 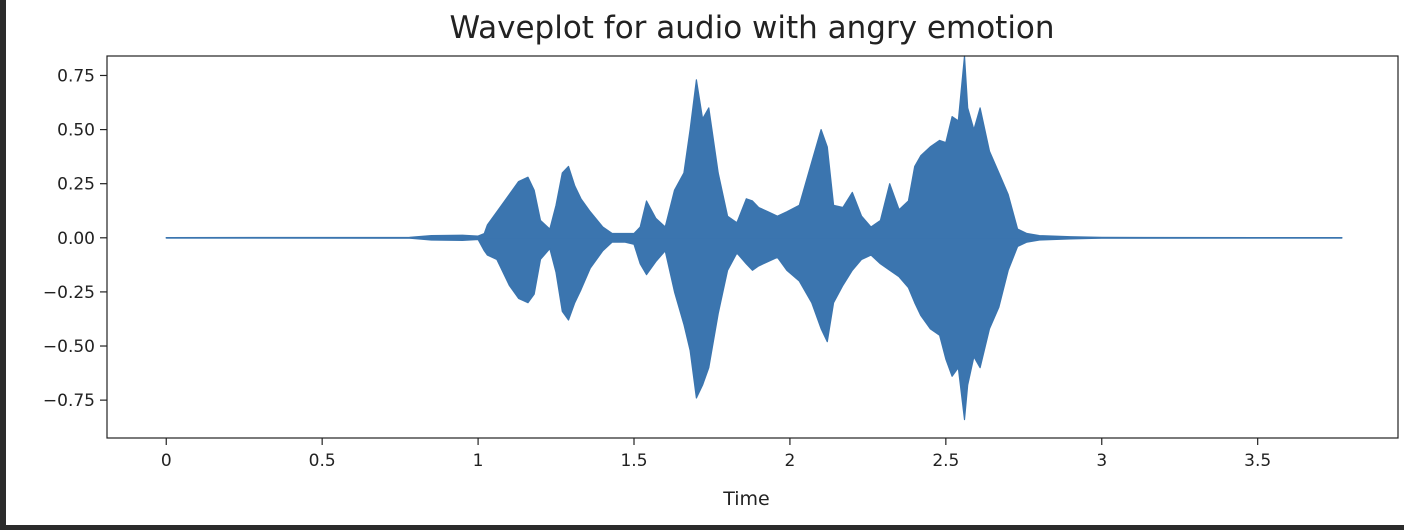 I want to click on y-axis: 0.75 0.50 0.25 0.00 −0.25 −0.50 −0.75, so click(x=75, y=238).